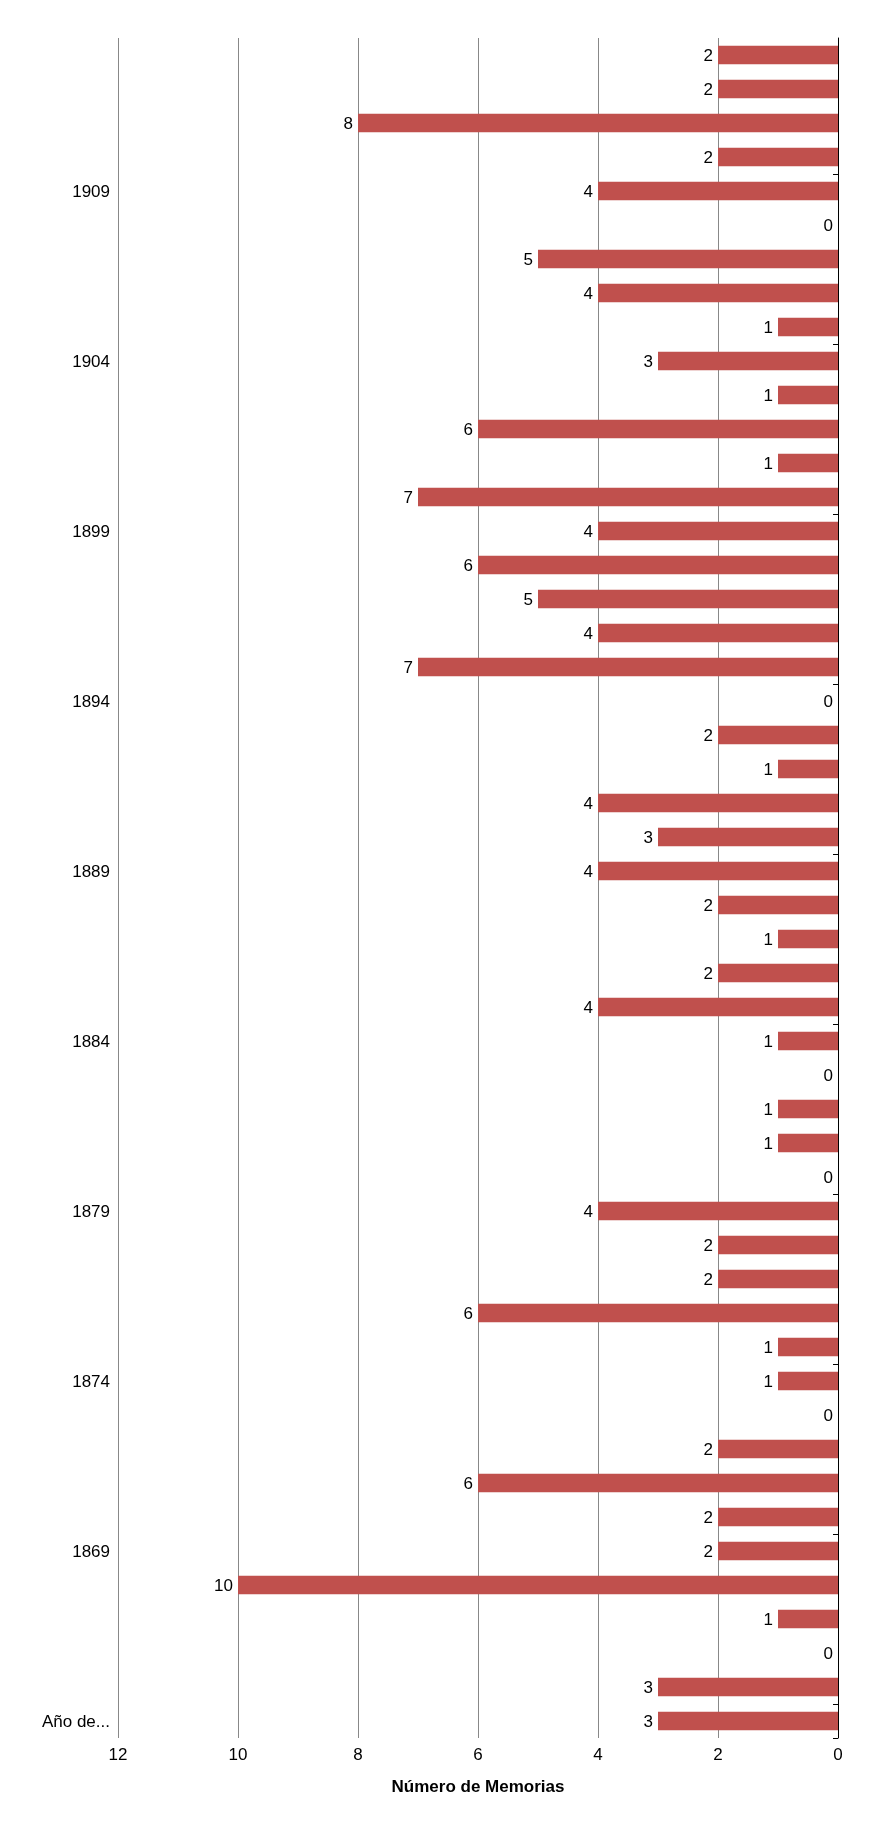 The height and width of the screenshot is (1834, 894). I want to click on x-tick-label: 10, so click(238, 1754).